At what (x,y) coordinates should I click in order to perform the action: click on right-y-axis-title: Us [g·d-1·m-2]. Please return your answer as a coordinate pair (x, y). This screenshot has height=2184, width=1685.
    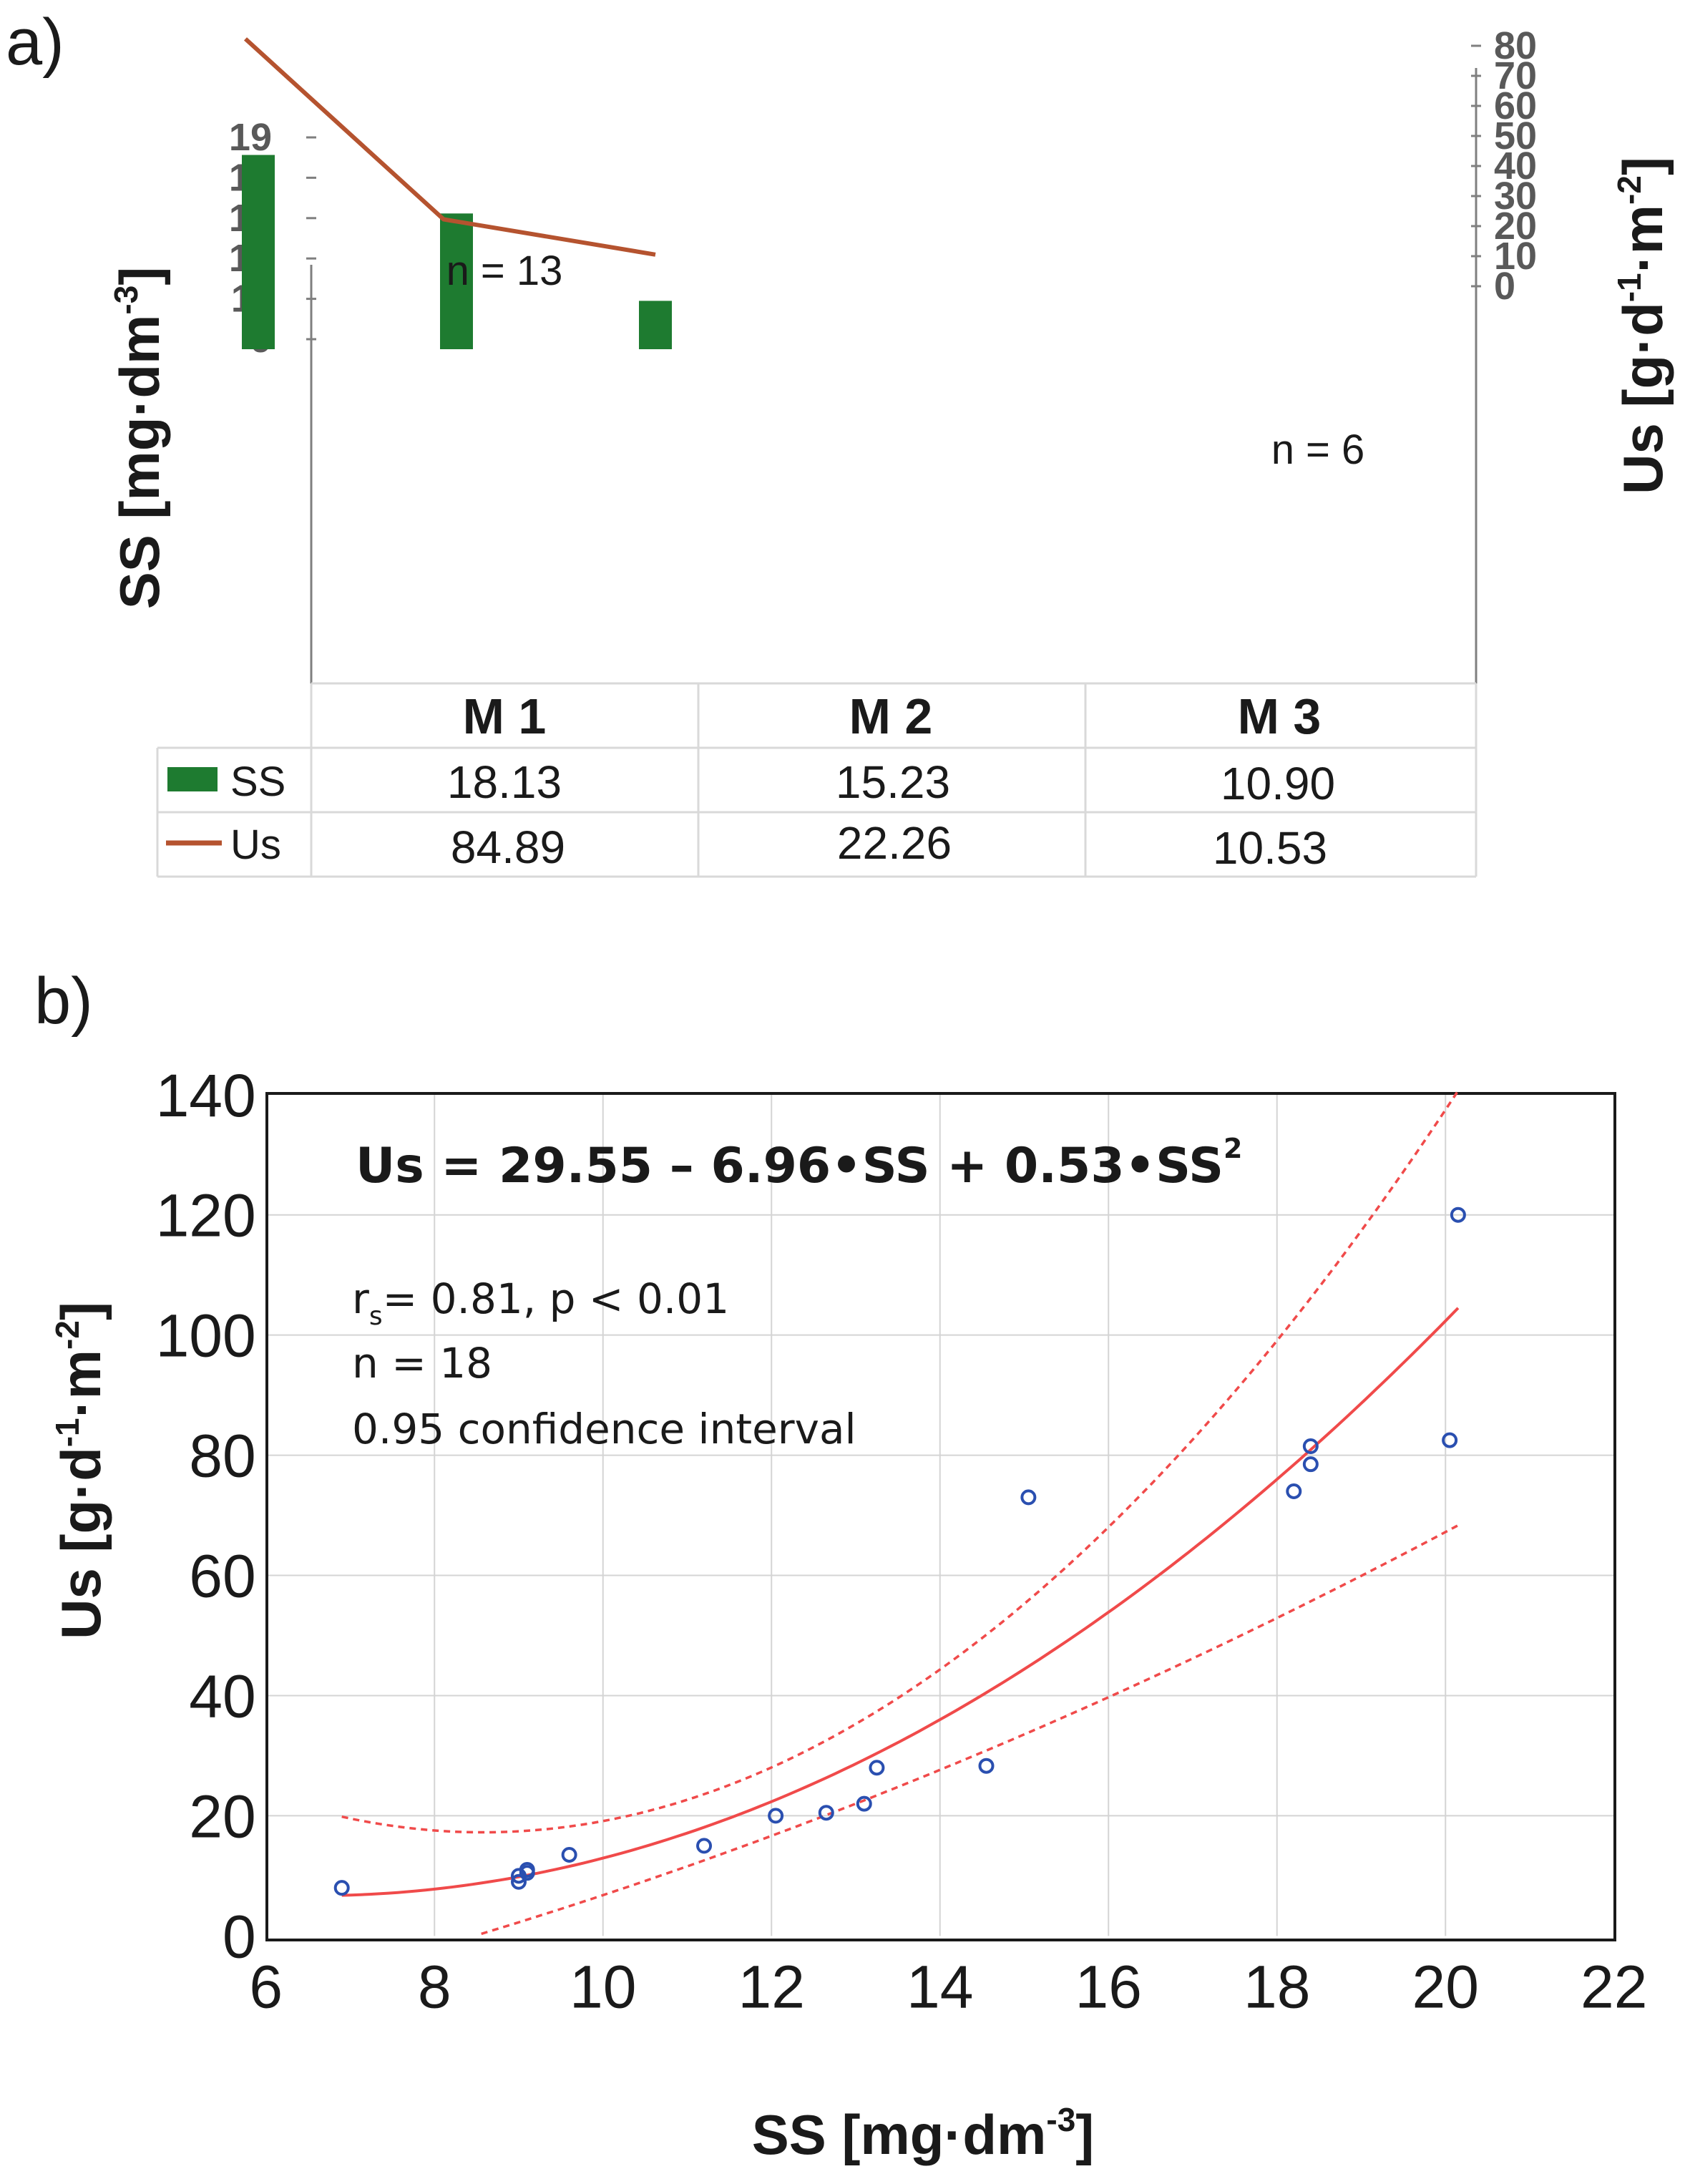
    Looking at the image, I should click on (1642, 325).